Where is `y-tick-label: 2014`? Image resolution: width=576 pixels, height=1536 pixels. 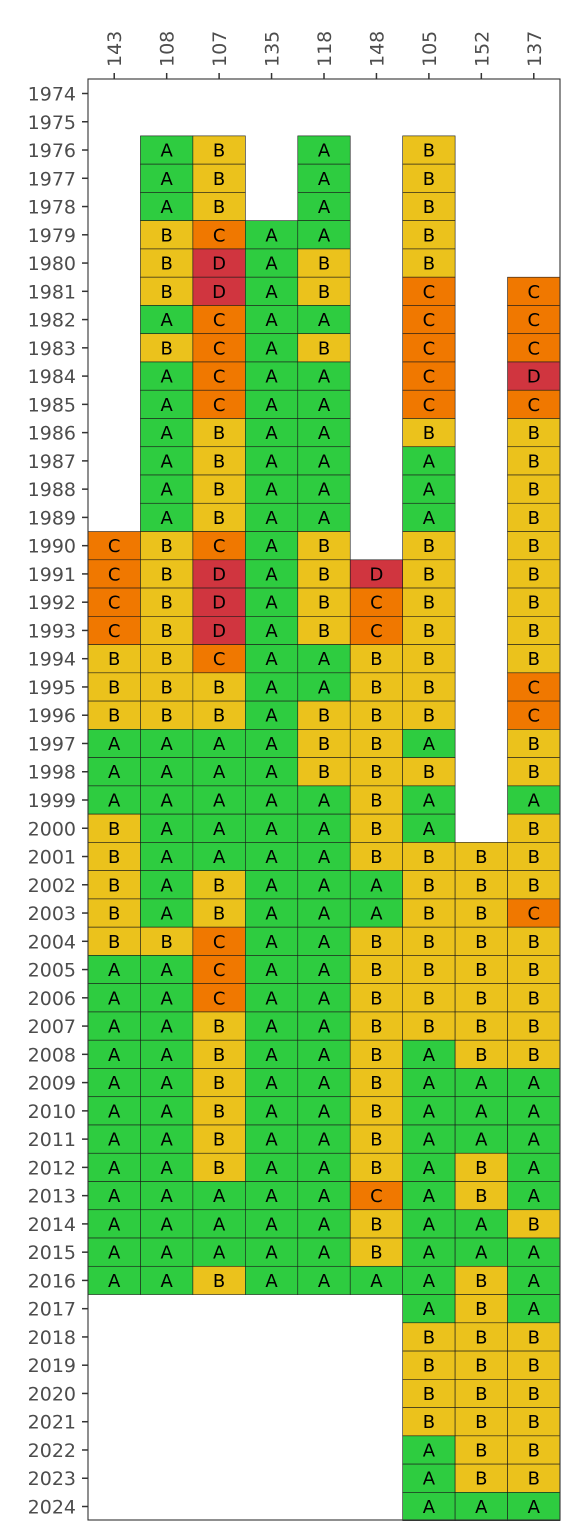
y-tick-label: 2014 is located at coordinates (52, 1225).